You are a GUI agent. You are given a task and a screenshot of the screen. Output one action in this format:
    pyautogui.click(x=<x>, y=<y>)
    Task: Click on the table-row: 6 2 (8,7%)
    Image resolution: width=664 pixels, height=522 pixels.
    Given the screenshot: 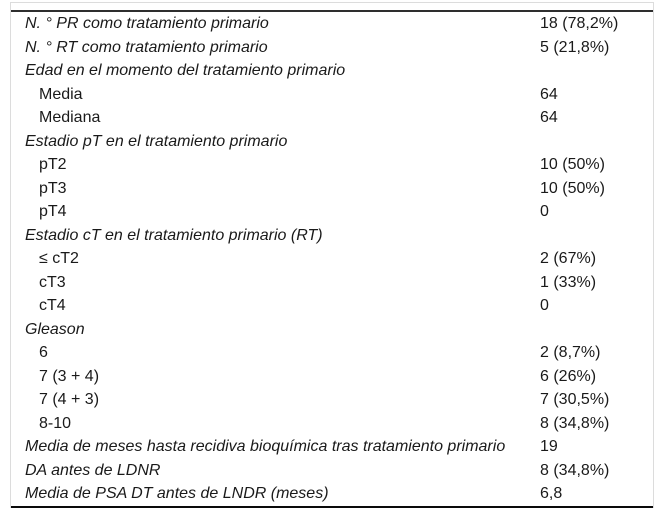 What is the action you would take?
    pyautogui.click(x=332, y=353)
    